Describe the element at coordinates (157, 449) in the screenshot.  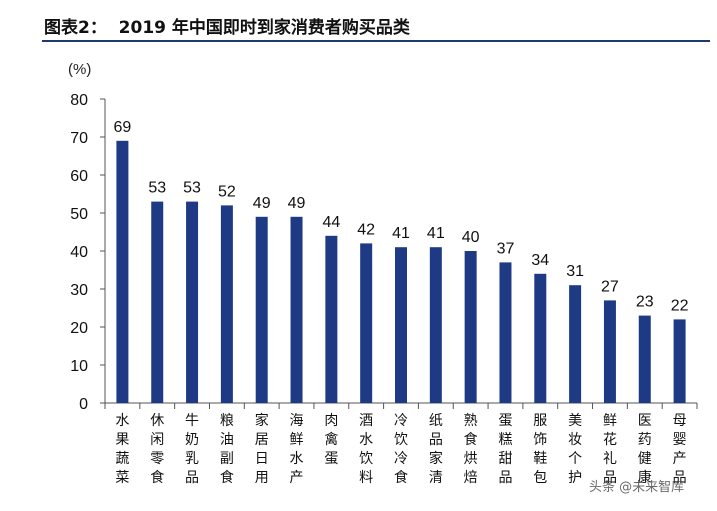
I see `x-category-label: 休闲零食` at that location.